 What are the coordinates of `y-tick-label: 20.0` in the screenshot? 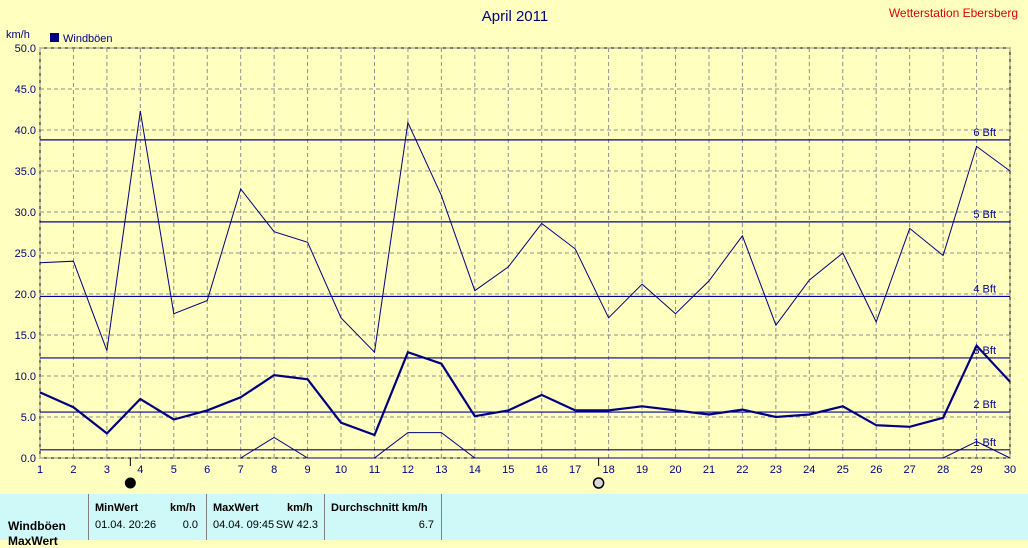 It's located at (25, 295).